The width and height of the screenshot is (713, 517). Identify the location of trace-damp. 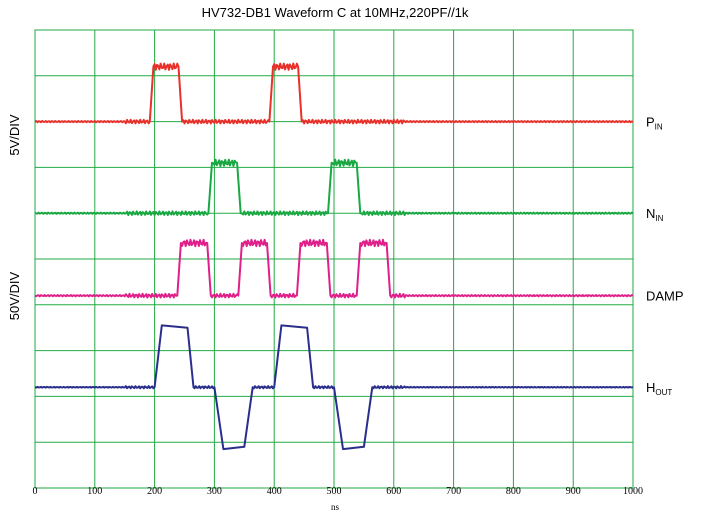
(334, 268).